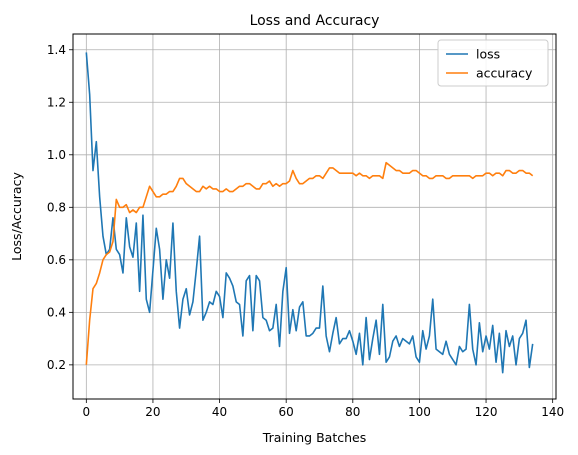 Image resolution: width=578 pixels, height=455 pixels. Describe the element at coordinates (486, 412) in the screenshot. I see `x-tick-label: 120` at that location.